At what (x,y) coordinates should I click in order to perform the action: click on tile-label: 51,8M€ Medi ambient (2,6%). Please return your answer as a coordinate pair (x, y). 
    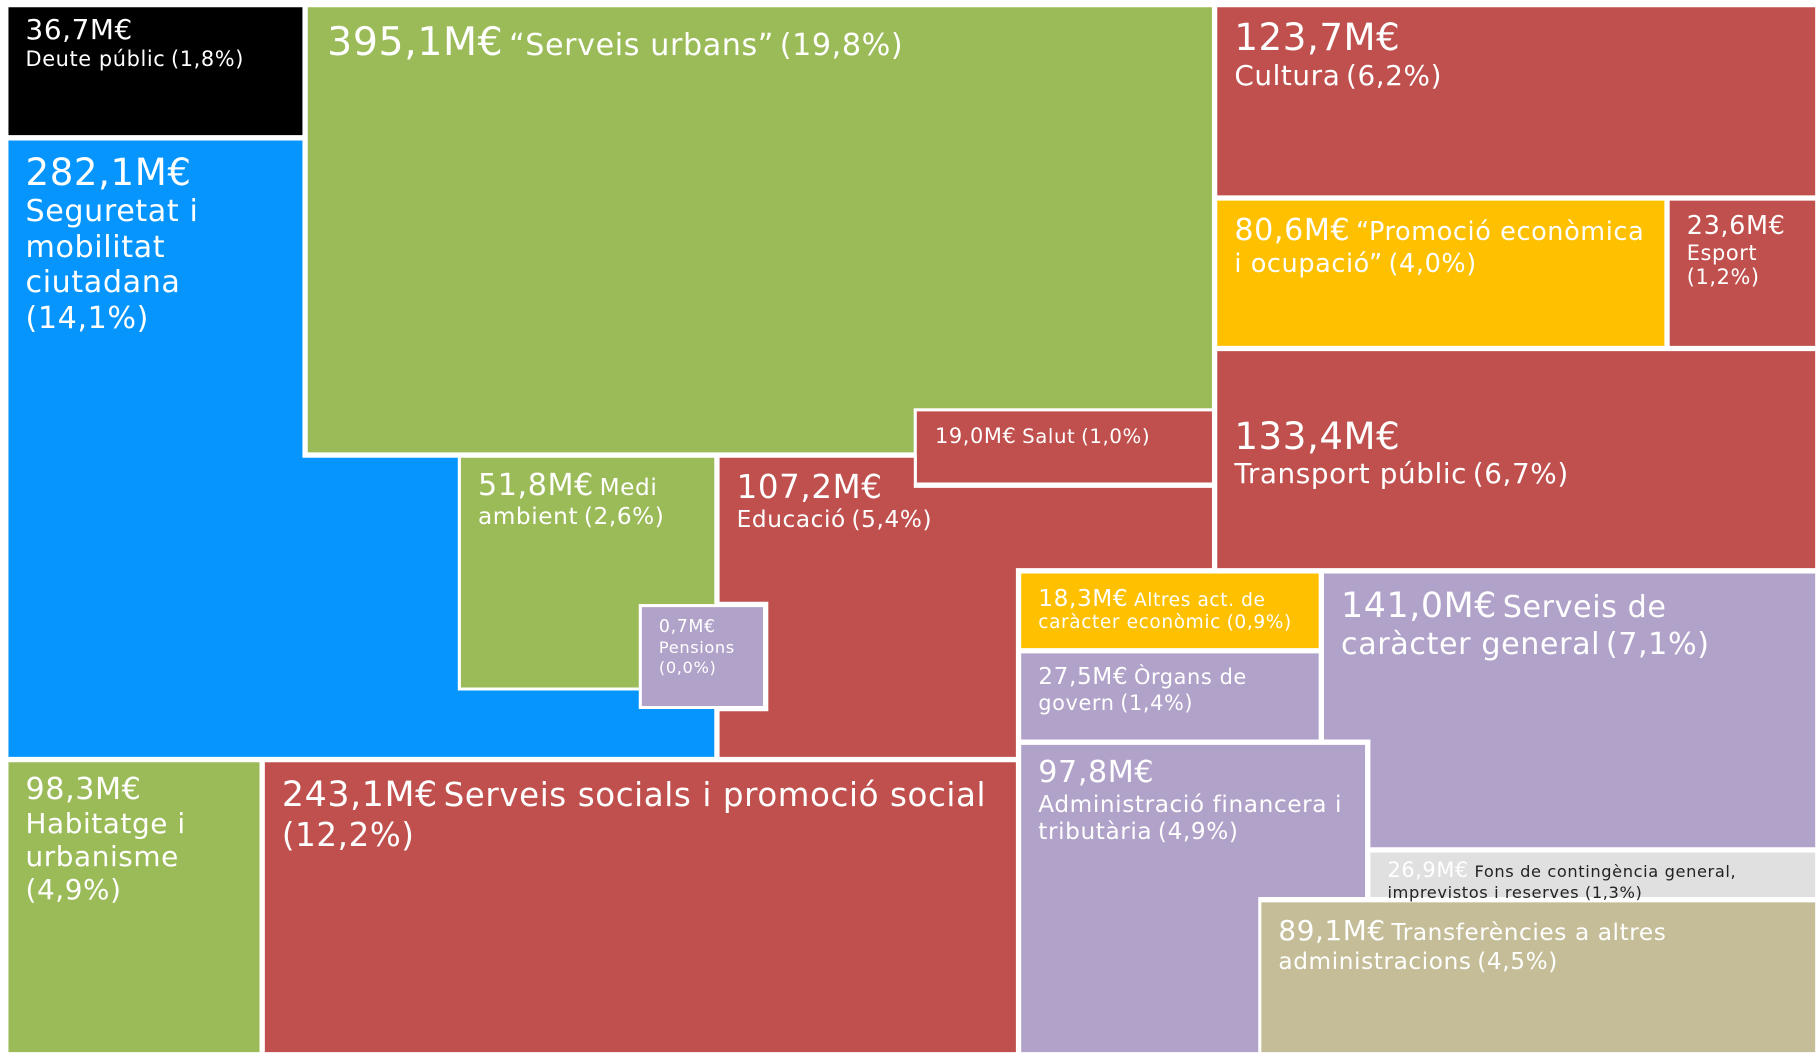
    Looking at the image, I should click on (594, 499).